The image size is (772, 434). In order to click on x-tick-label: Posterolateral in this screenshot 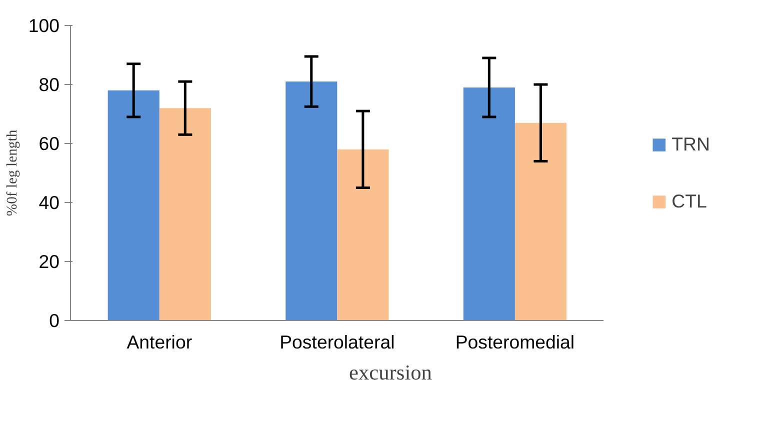, I will do `click(337, 342)`.